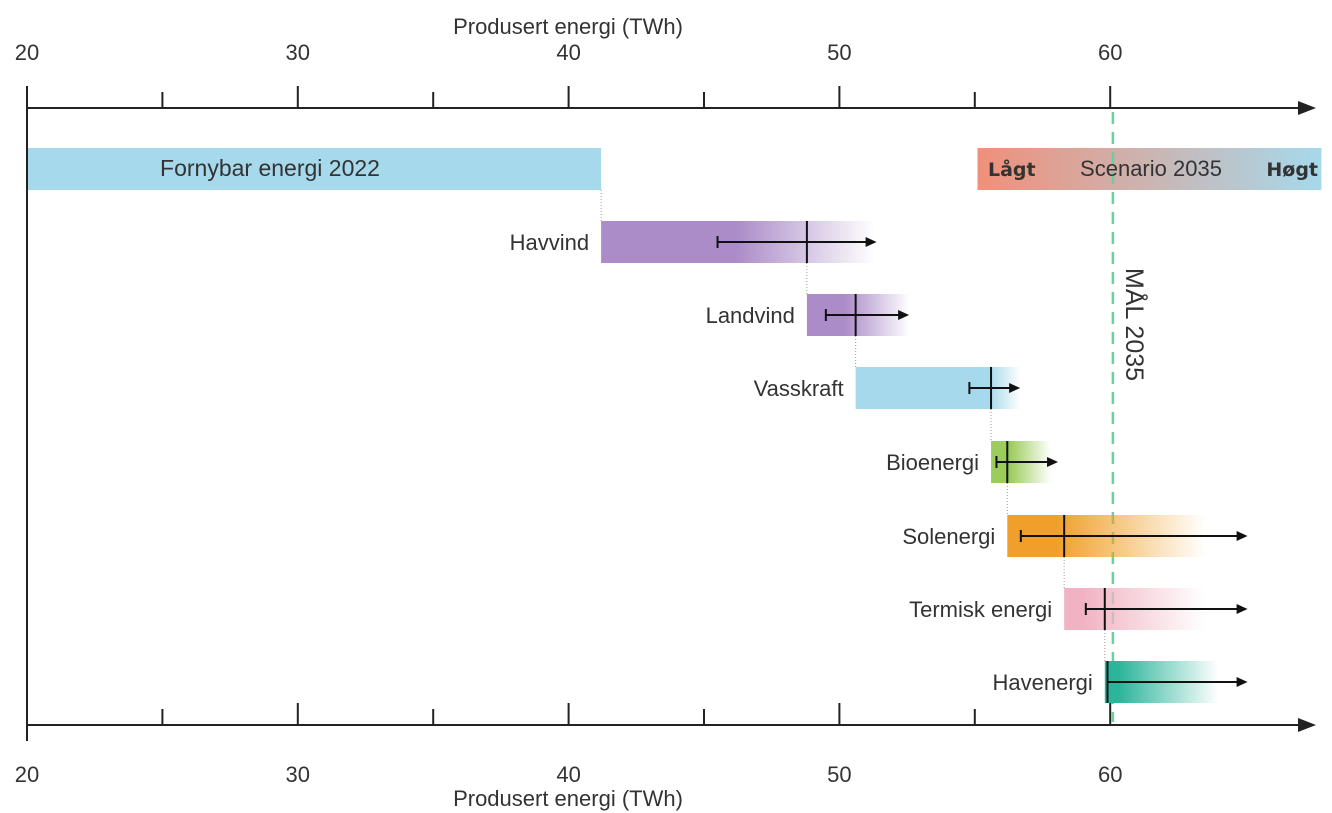 The height and width of the screenshot is (813, 1332). Describe the element at coordinates (298, 774) in the screenshot. I see `bottom-tick-label: 30` at that location.